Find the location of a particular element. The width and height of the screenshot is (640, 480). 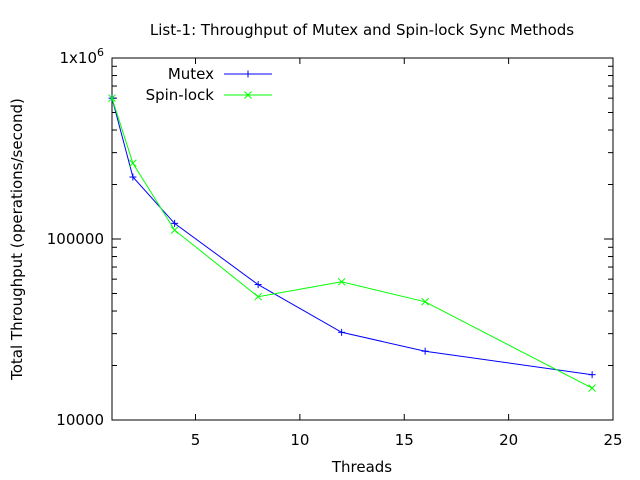

x-tick-label: 20 is located at coordinates (508, 440).